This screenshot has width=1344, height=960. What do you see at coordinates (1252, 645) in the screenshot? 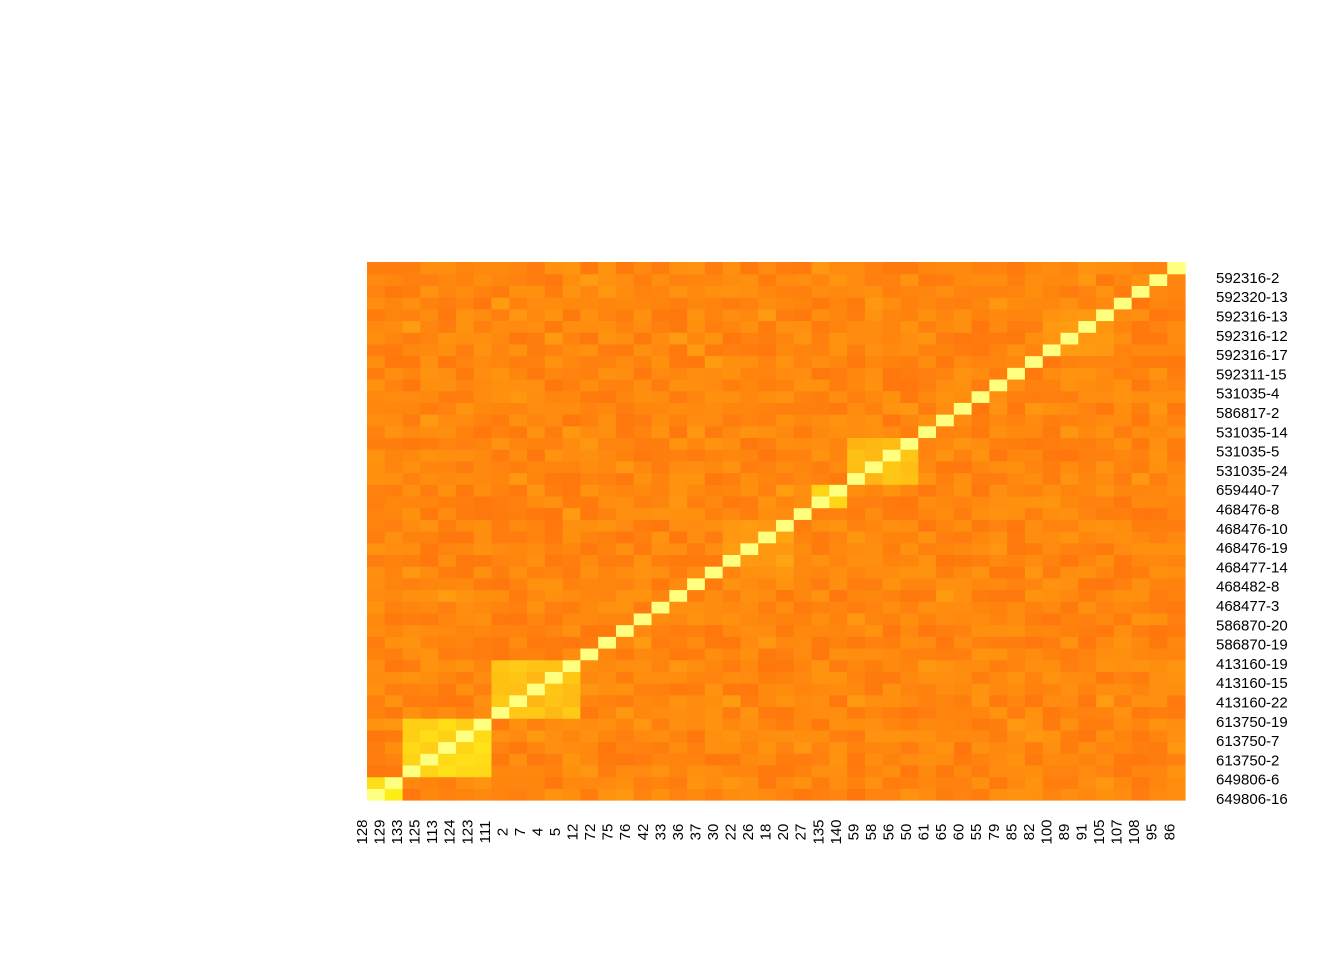
I see `y-tick-label: 586870-19` at bounding box center [1252, 645].